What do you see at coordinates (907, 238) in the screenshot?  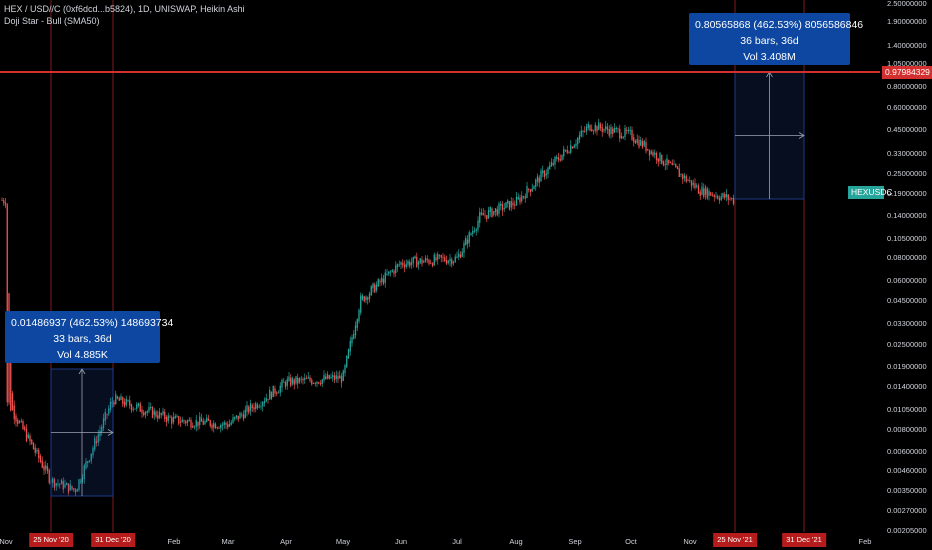 I see `price-tick-label: 0.10500000` at bounding box center [907, 238].